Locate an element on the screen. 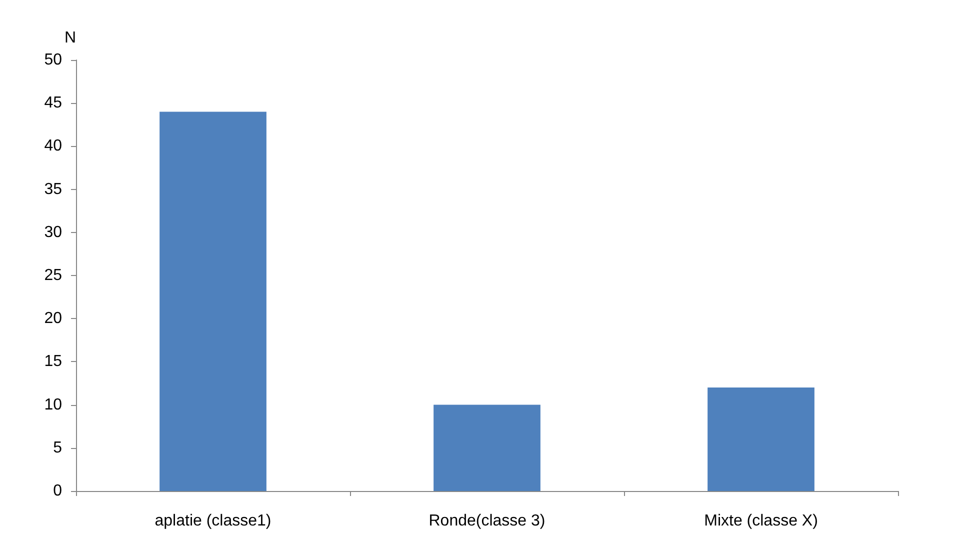 The height and width of the screenshot is (556, 956). y-tick-label: 5 is located at coordinates (57, 447).